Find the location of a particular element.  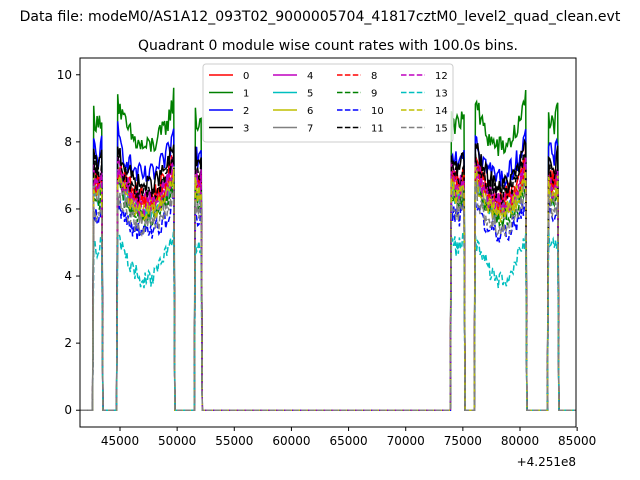

x-tick-label: 70000 is located at coordinates (406, 441).